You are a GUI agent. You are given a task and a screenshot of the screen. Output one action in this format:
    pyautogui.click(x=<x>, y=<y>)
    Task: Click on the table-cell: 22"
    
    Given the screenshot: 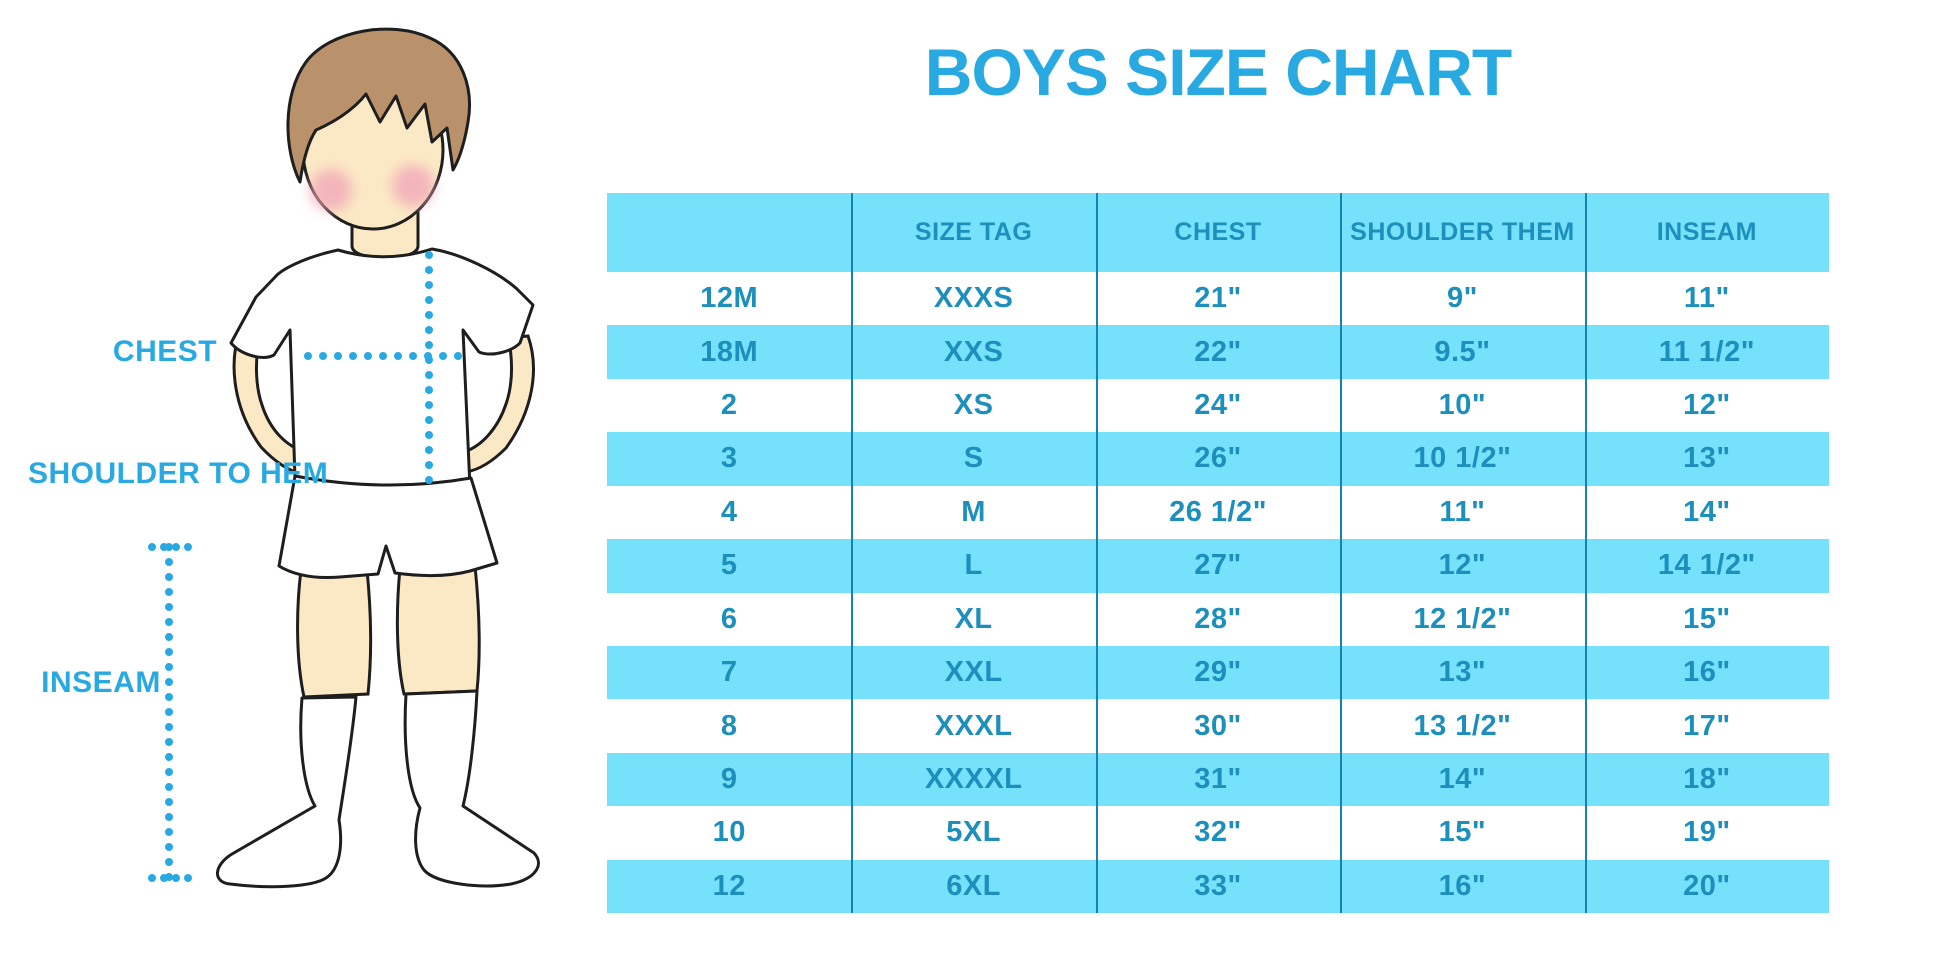 What is the action you would take?
    pyautogui.click(x=1218, y=351)
    